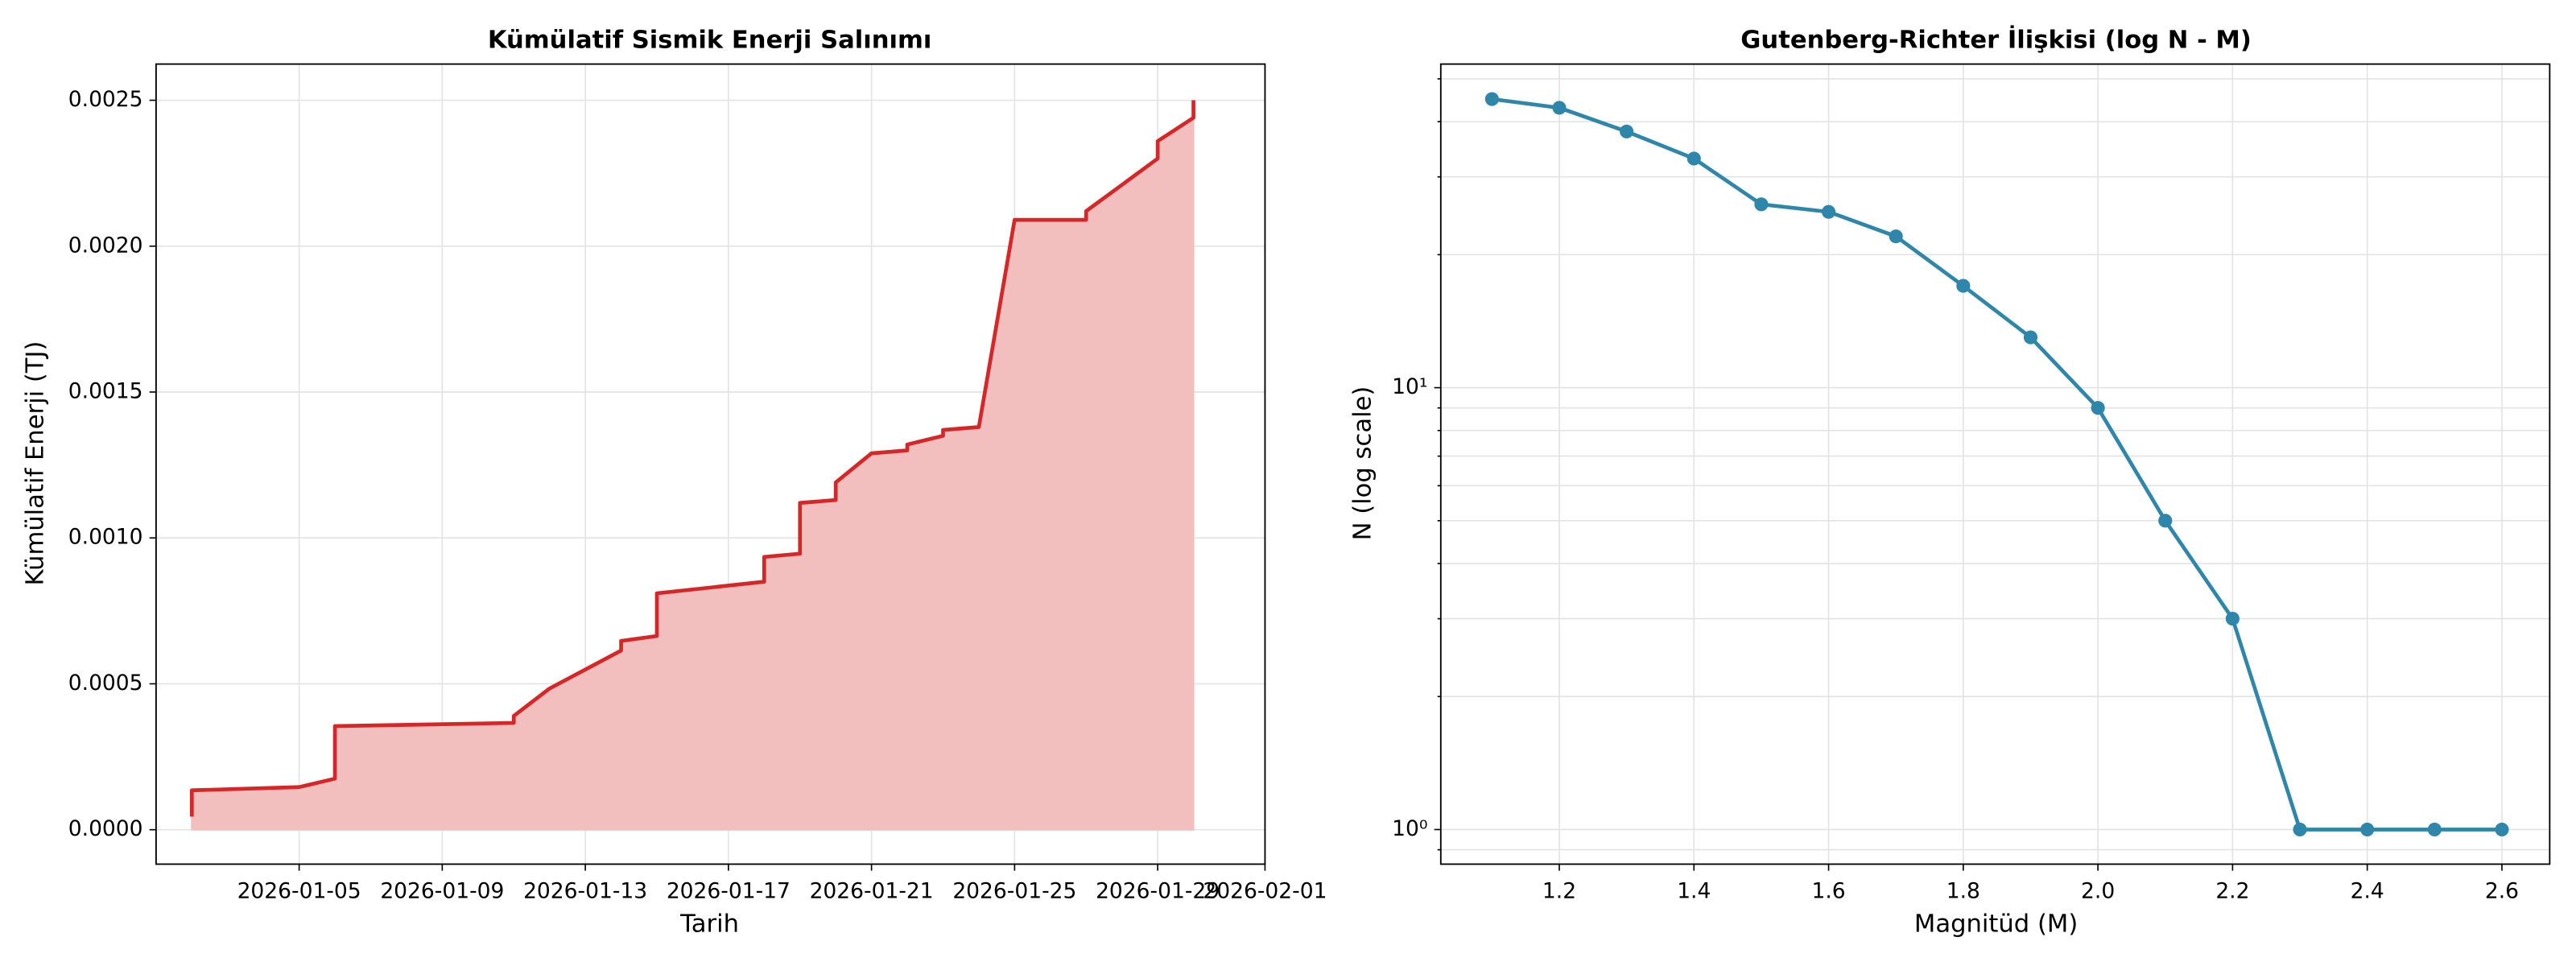  Describe the element at coordinates (1996, 924) in the screenshot. I see `x-axis-label: Magnitüd (M)` at that location.